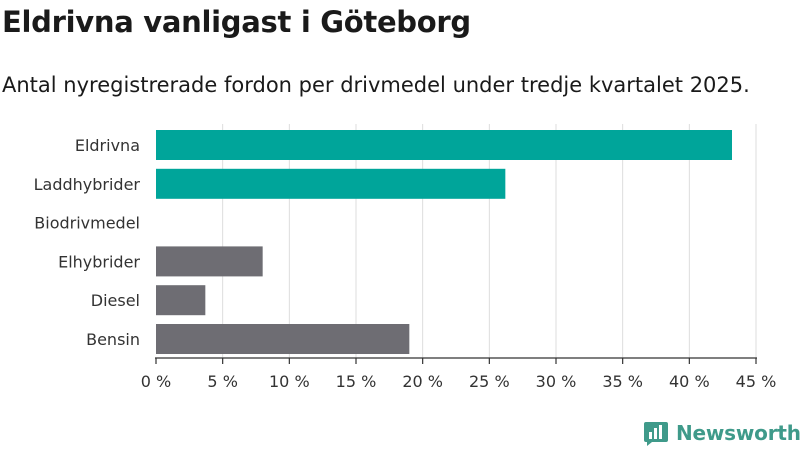 The height and width of the screenshot is (450, 800). I want to click on x-tick-label: 30 %, so click(556, 381).